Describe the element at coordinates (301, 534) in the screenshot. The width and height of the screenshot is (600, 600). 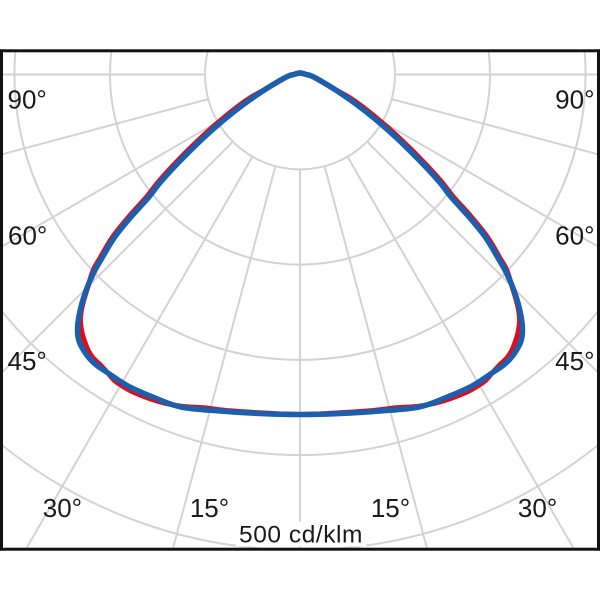
I see `svg-text: 500 cd/klm` at that location.